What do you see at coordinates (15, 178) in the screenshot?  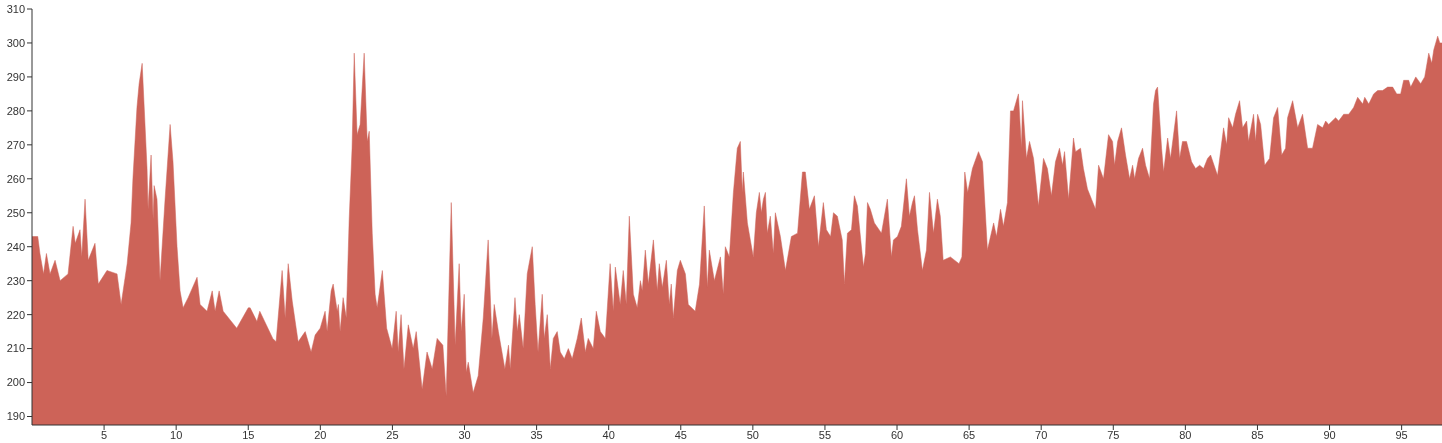 I see `y-tick-label: 260` at bounding box center [15, 178].